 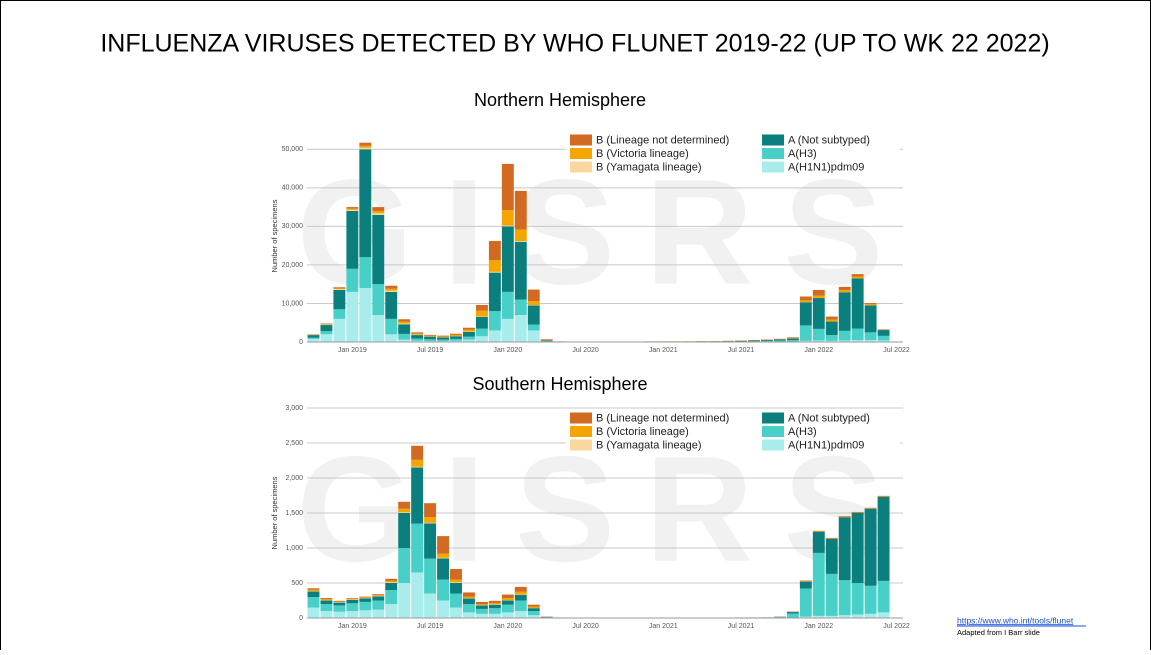 What do you see at coordinates (430, 350) in the screenshot?
I see `x-tick-label: Jul 2019` at bounding box center [430, 350].